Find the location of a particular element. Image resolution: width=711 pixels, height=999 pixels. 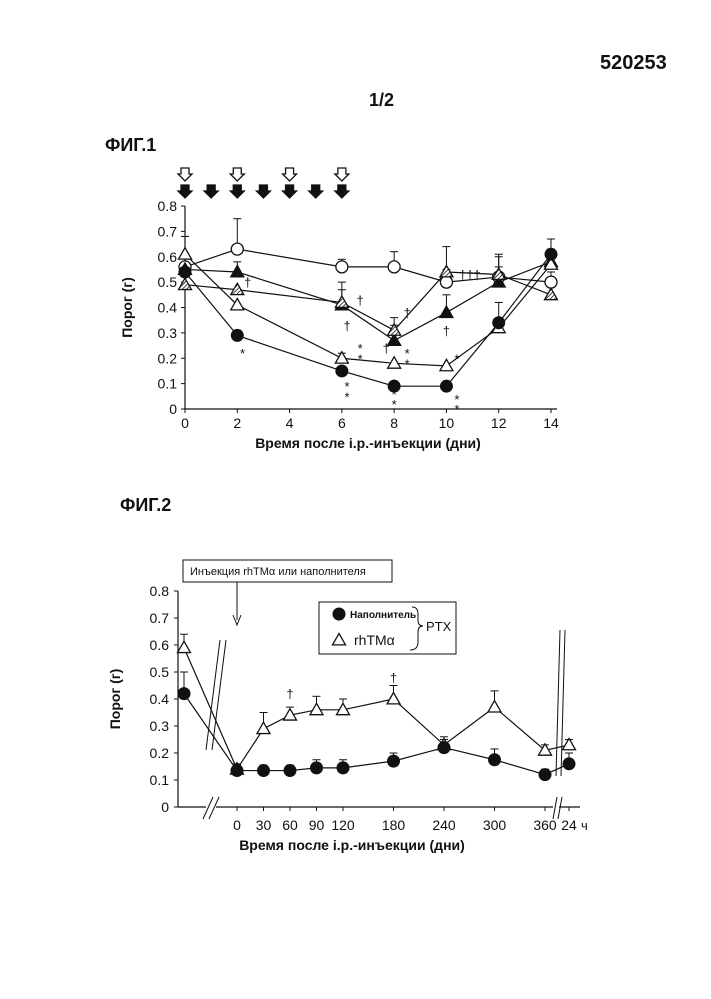

fig1-x-tick-label: 4 is located at coordinates (290, 423).